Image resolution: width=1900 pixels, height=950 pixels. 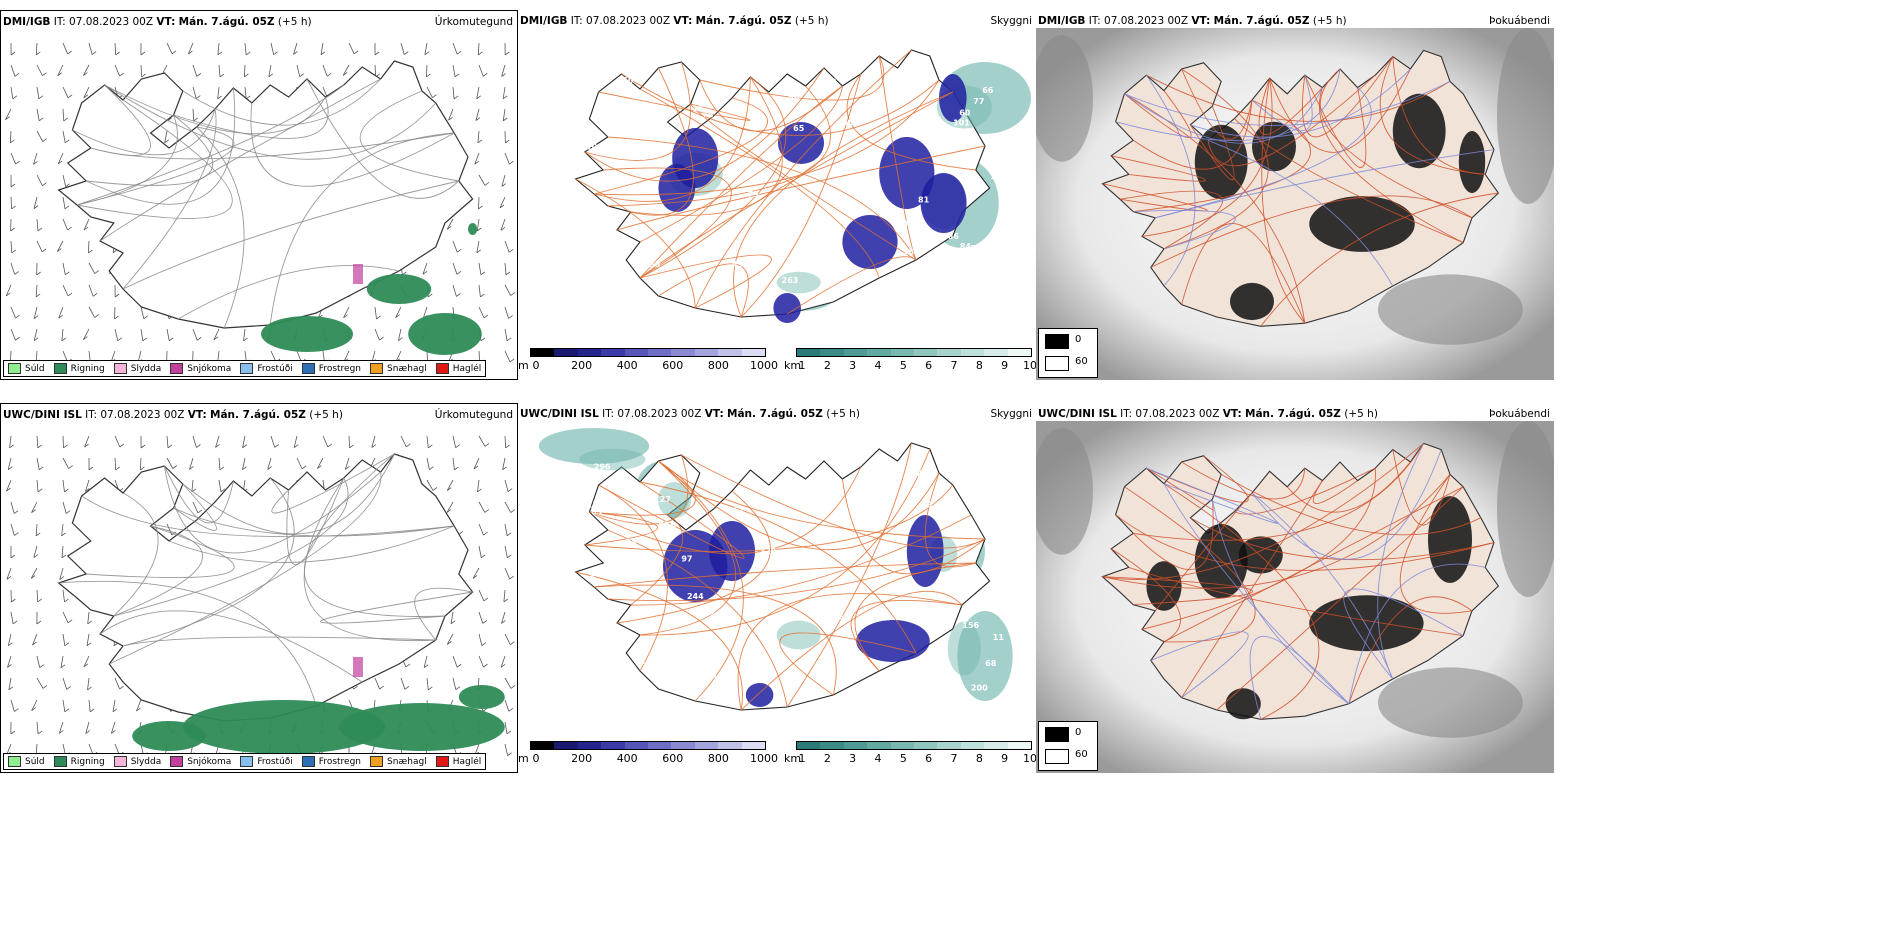 I want to click on precip-type-map, so click(x=261, y=596).